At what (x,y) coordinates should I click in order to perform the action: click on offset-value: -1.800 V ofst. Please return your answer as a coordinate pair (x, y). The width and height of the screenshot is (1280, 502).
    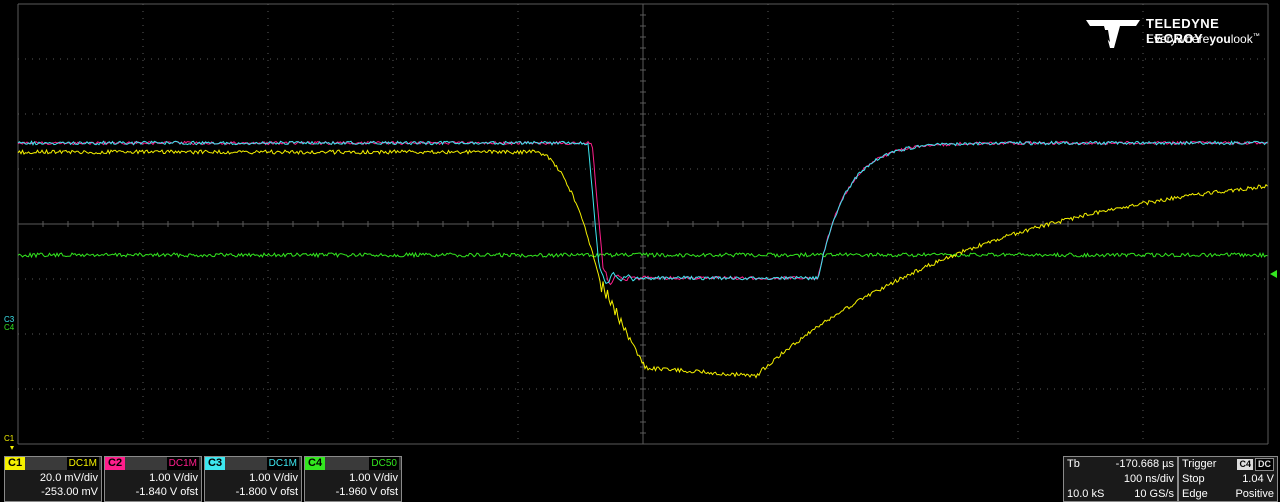
    Looking at the image, I should click on (266, 492).